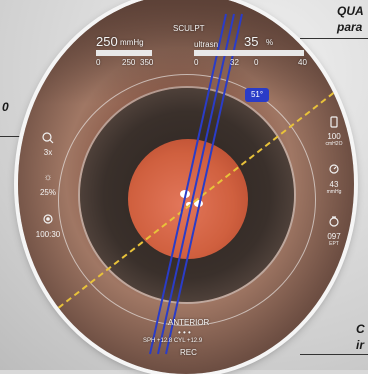 This screenshot has width=368, height=374. I want to click on gauge-icon, so click(334, 170).